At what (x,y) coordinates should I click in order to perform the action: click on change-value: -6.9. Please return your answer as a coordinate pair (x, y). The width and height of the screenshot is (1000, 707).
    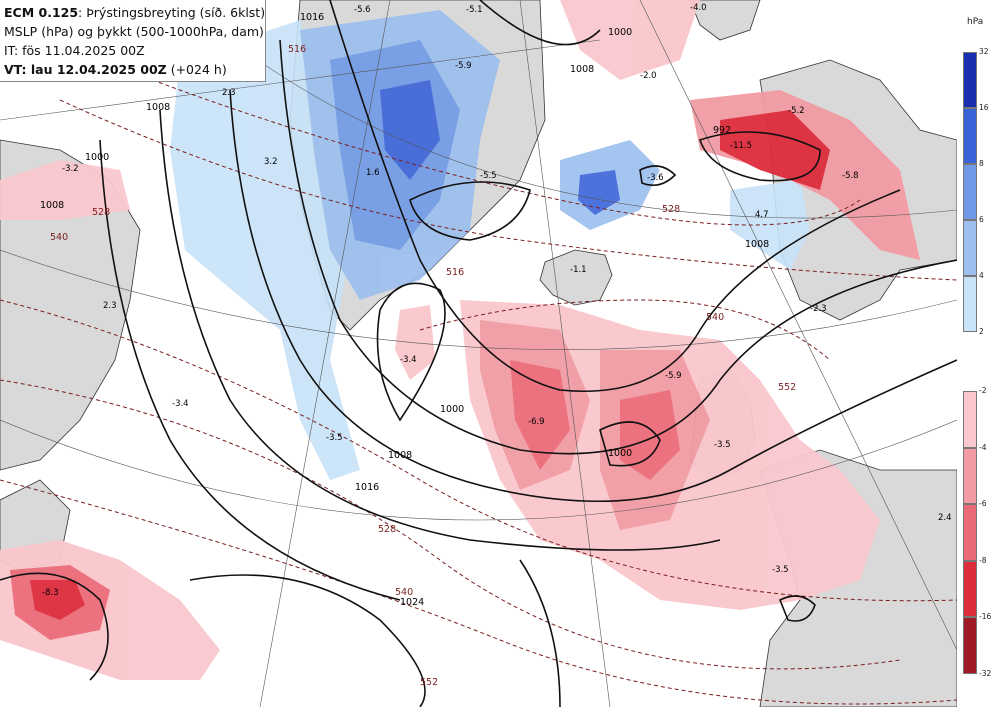
    Looking at the image, I should click on (536, 422).